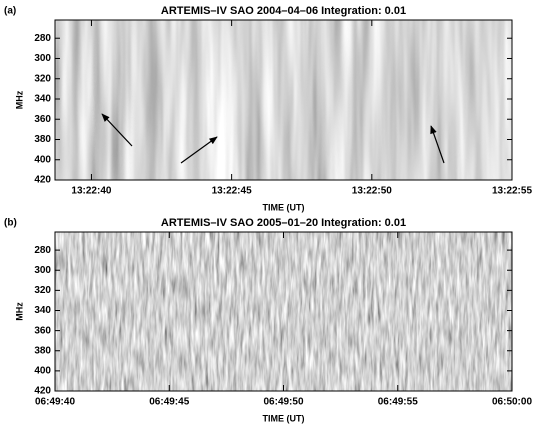 This screenshot has height=426, width=537. What do you see at coordinates (55, 402) in the screenshot?
I see `x-tick-label: 06:49:40` at bounding box center [55, 402].